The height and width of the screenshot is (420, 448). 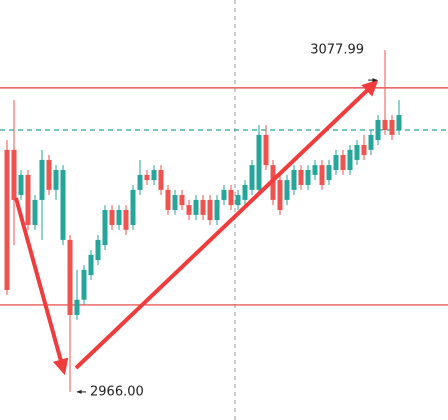 I want to click on trend-arrow, so click(x=41, y=286).